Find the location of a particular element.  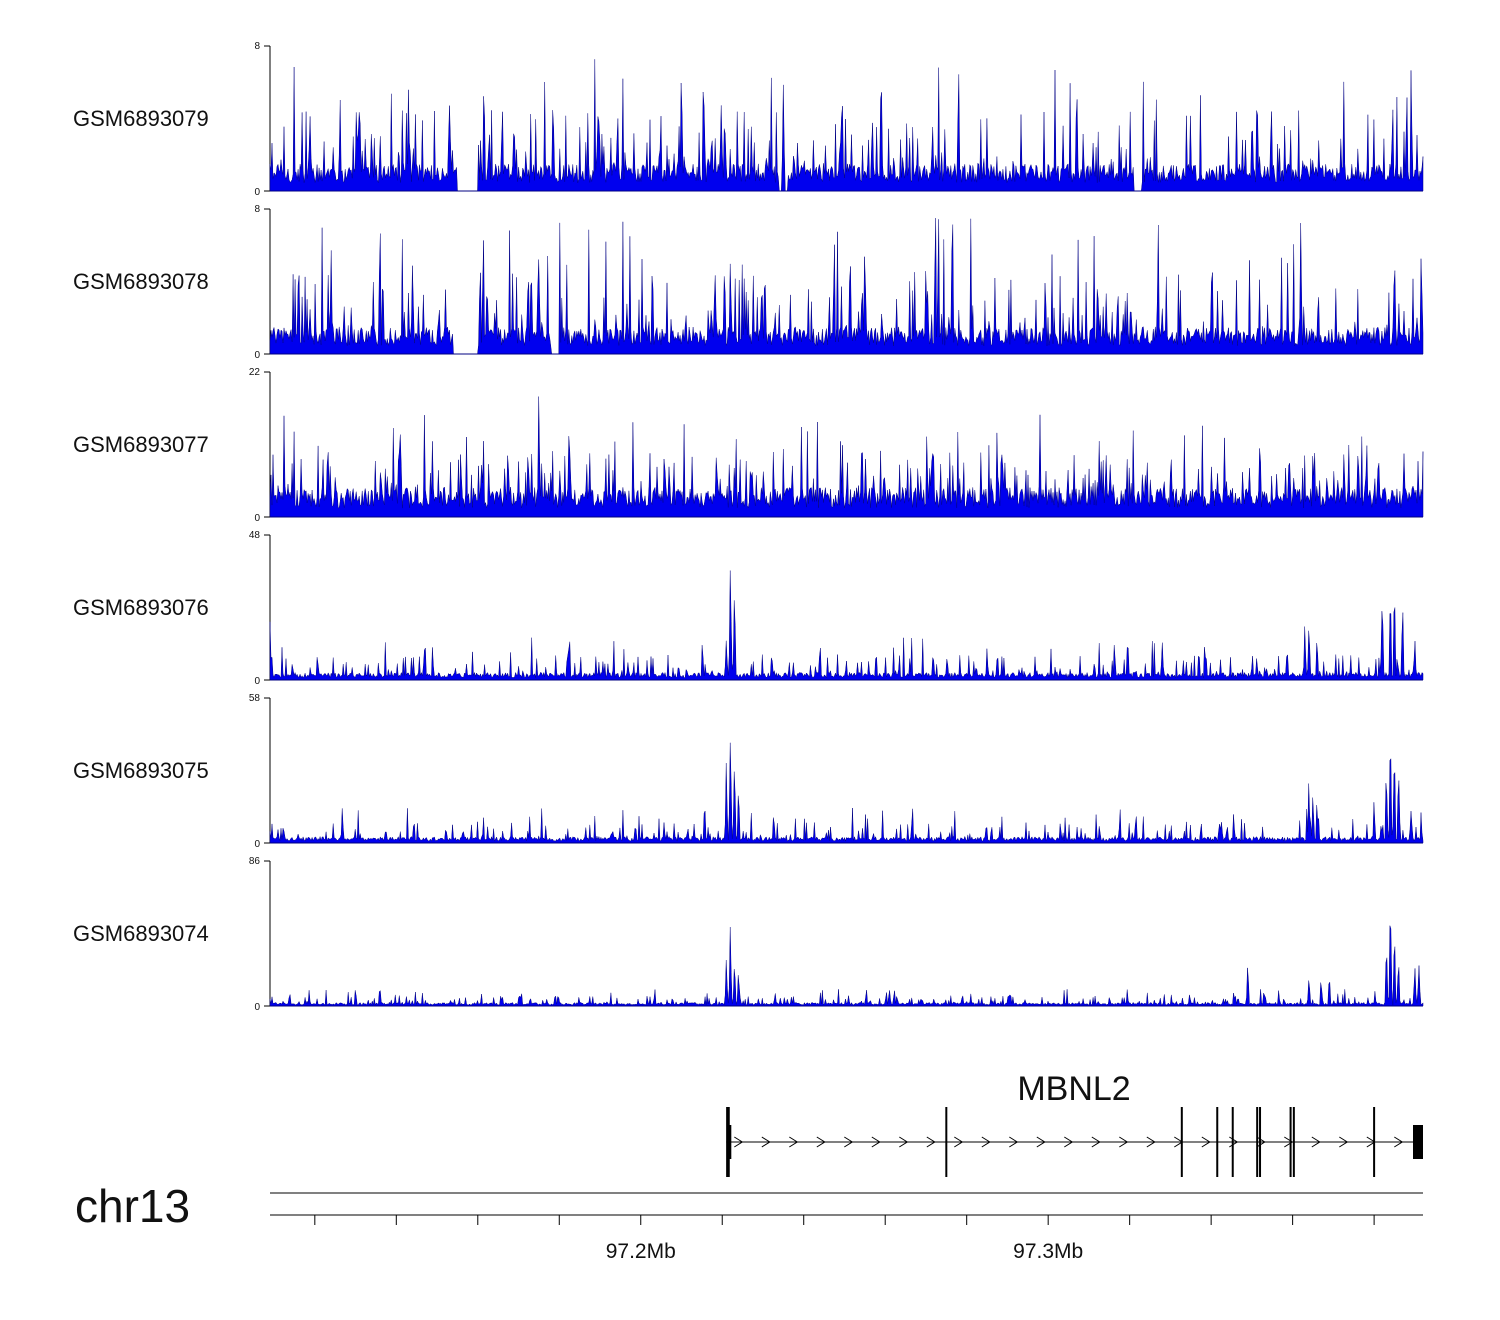

gene-label: MBNL2 is located at coordinates (1073, 1089).